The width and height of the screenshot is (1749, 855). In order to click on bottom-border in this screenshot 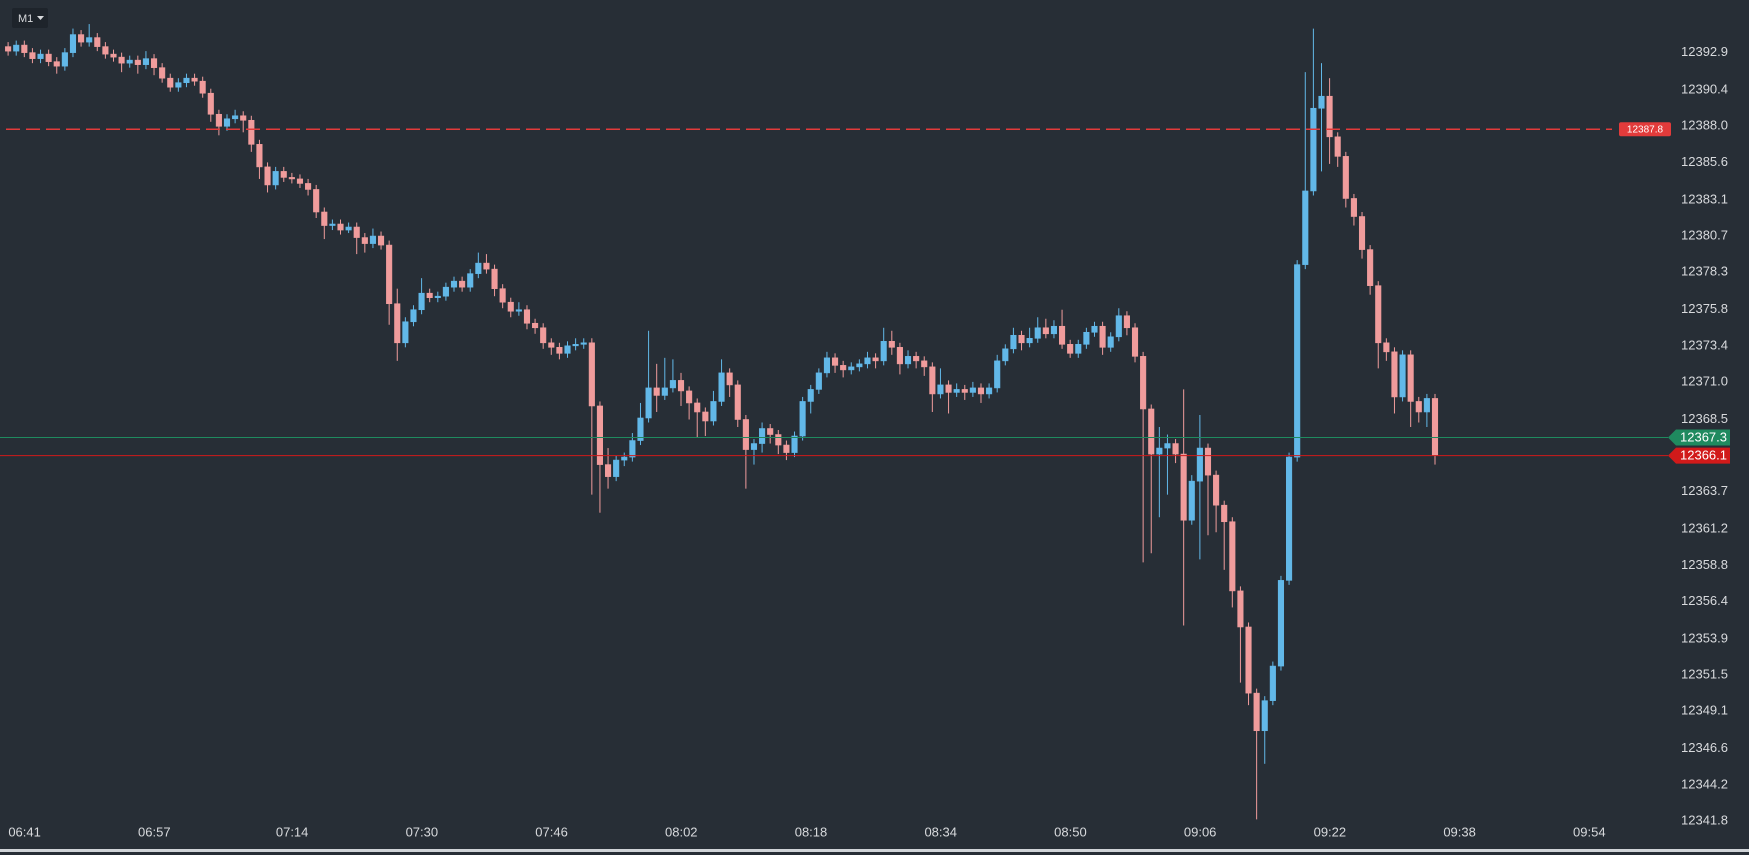, I will do `click(874, 850)`.